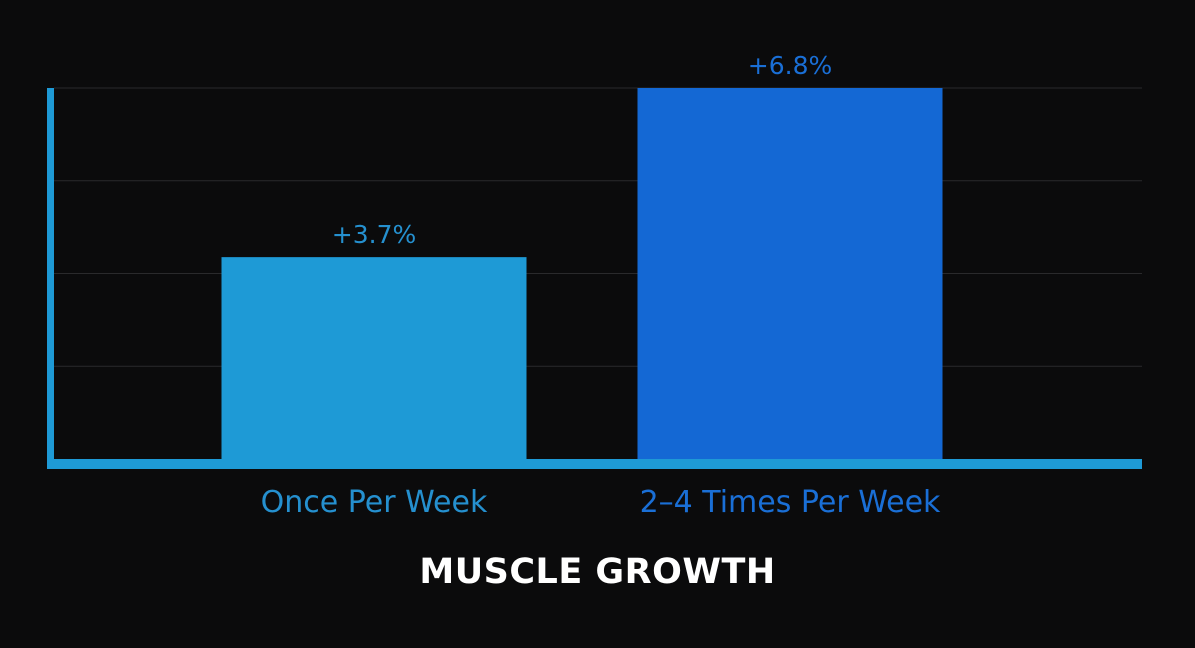 The height and width of the screenshot is (648, 1195). I want to click on y-axis-line, so click(50, 278).